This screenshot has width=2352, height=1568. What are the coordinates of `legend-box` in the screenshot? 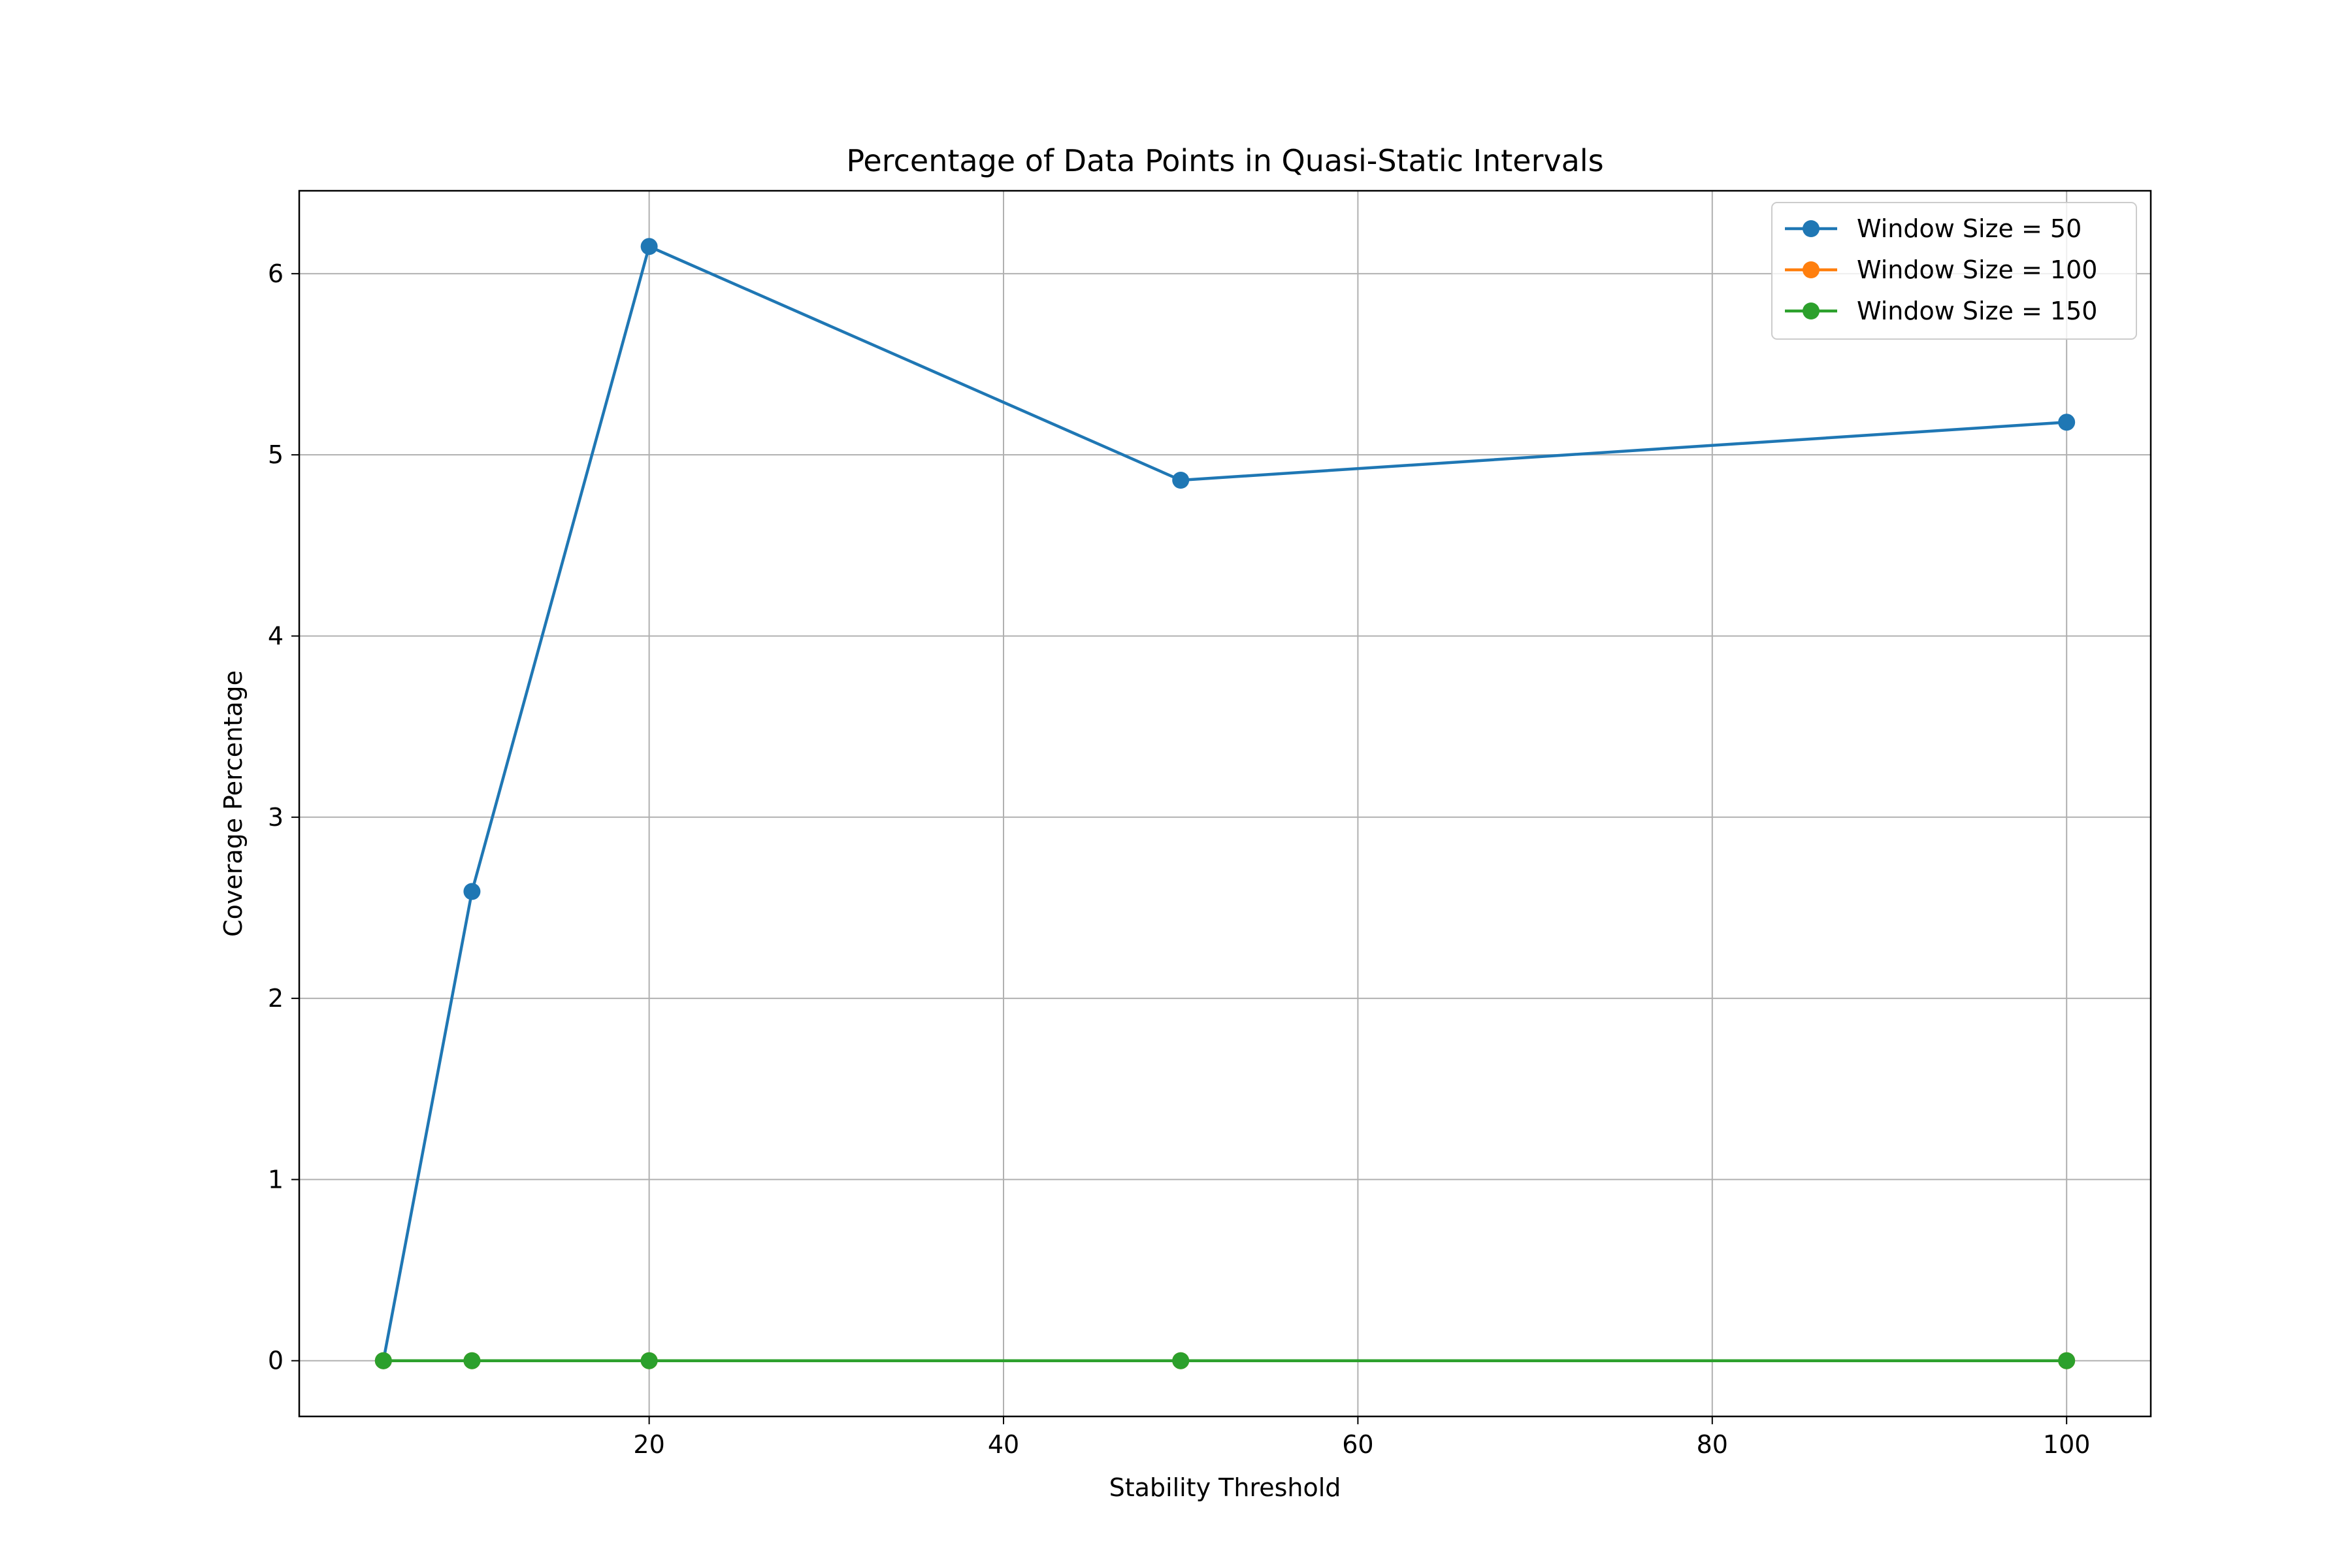 It's located at (1954, 271).